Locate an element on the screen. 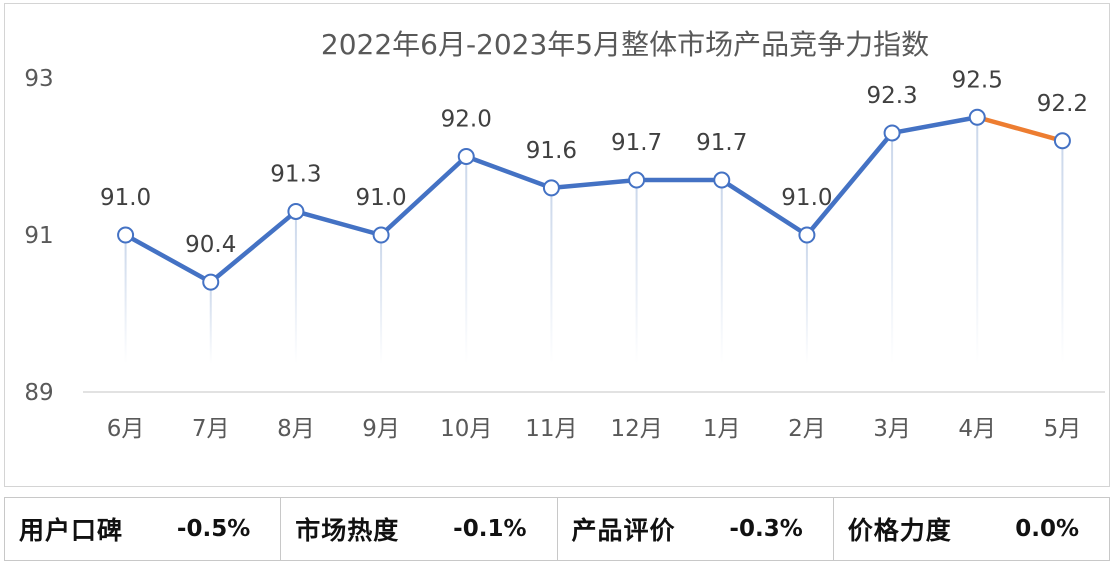 This screenshot has width=1117, height=567. metric-label: 用户口碑 is located at coordinates (71, 530).